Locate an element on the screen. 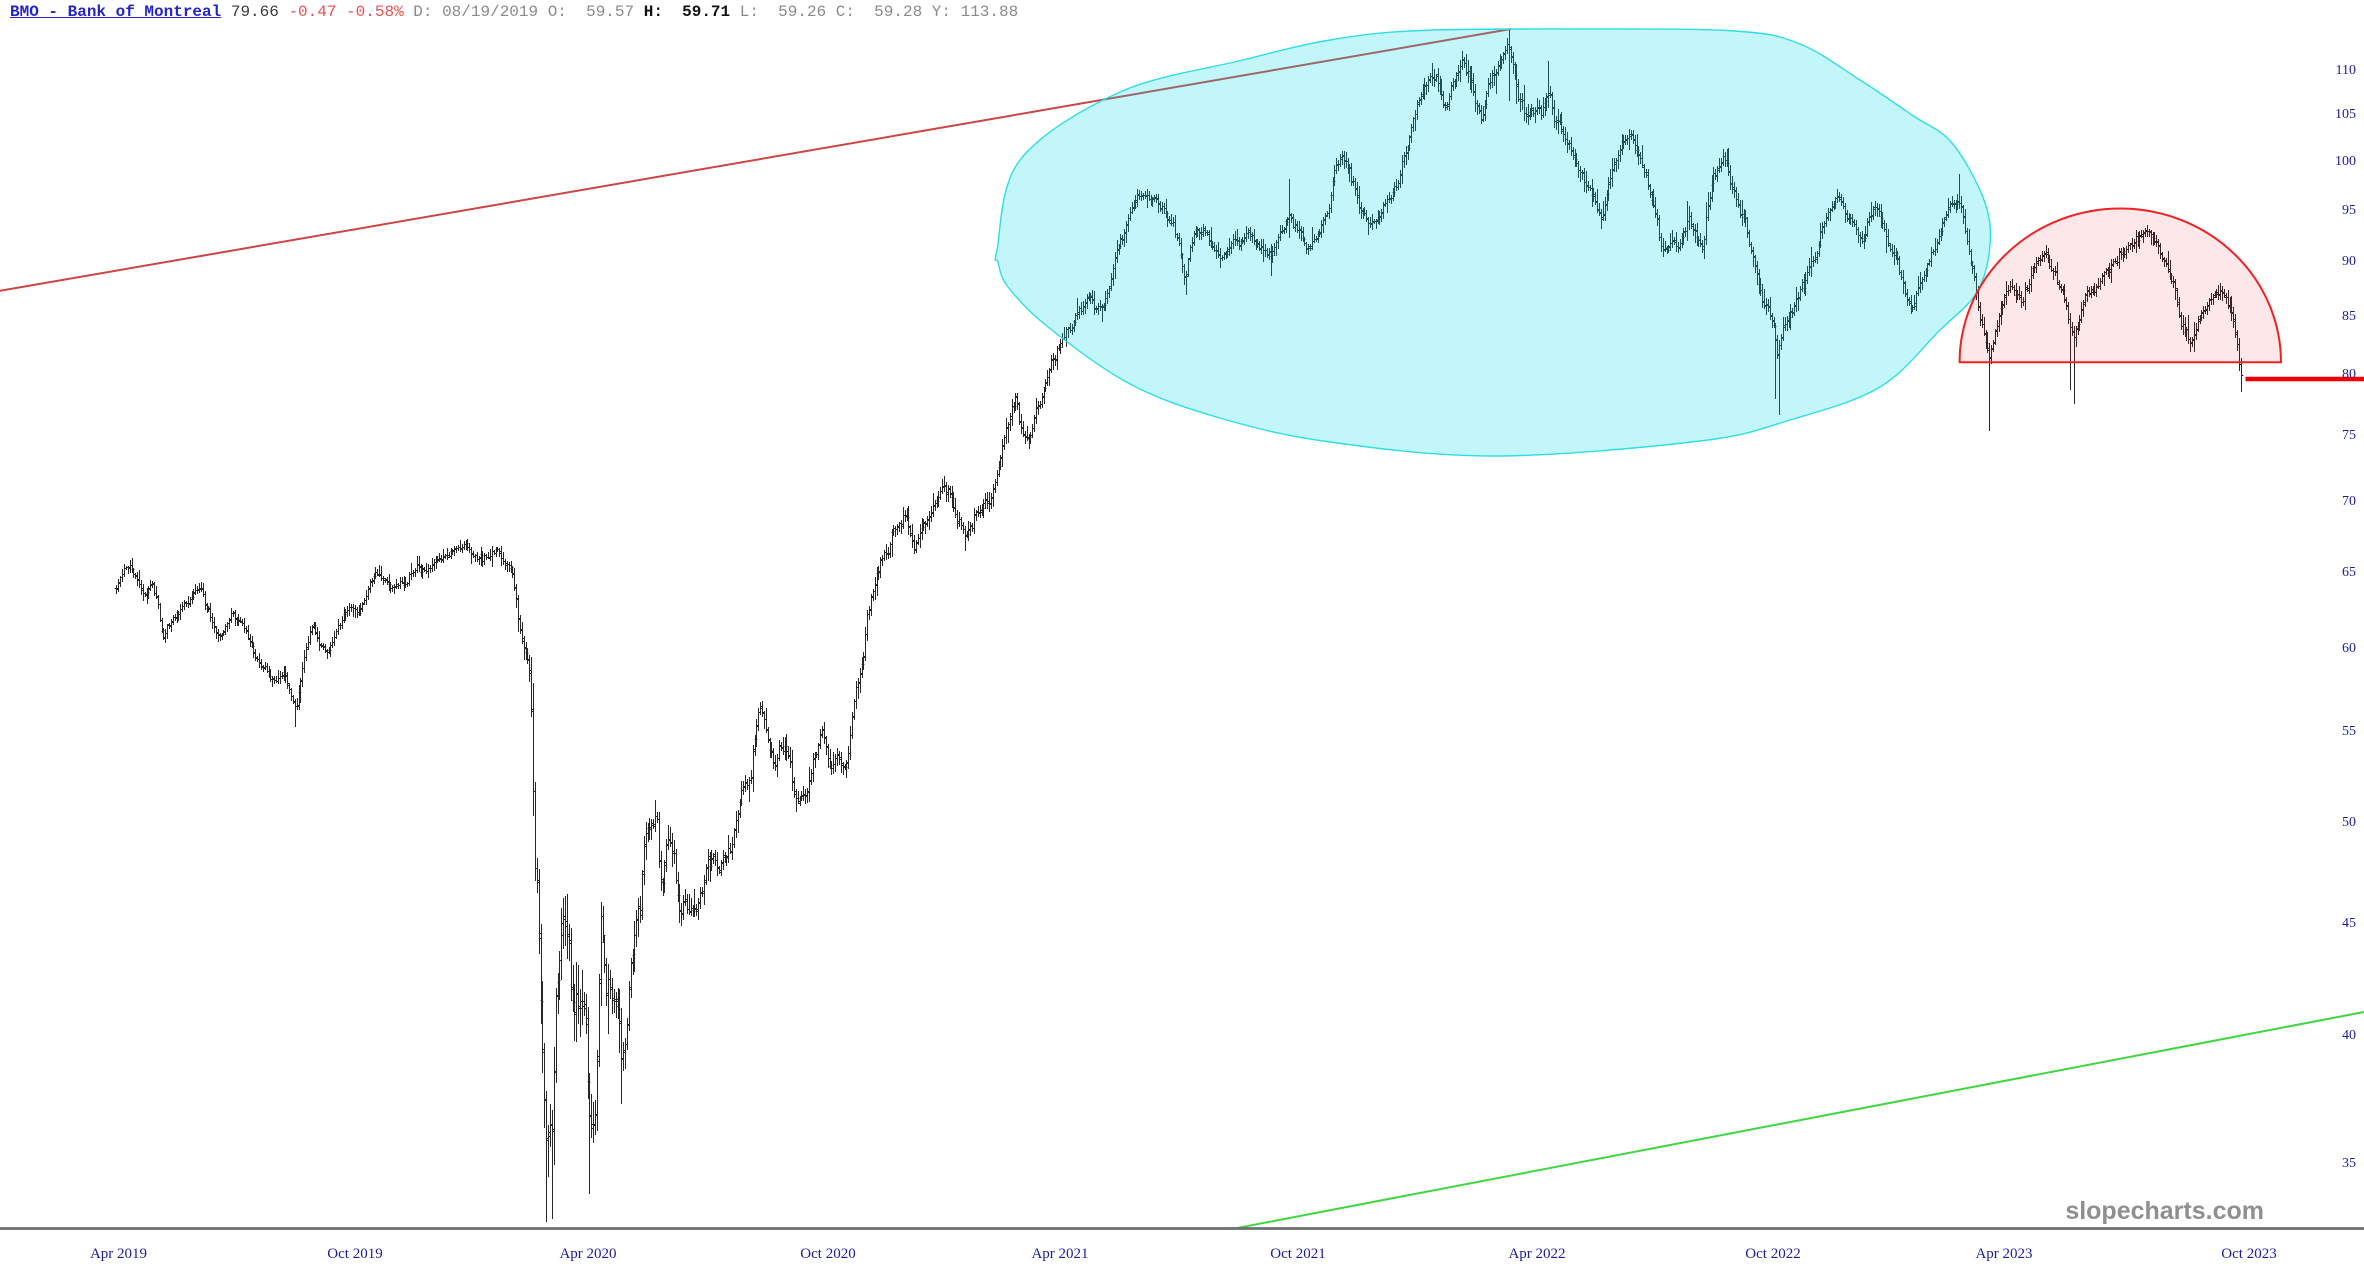 This screenshot has width=2364, height=1269. svg-text: Apr 2020 is located at coordinates (587, 1254).